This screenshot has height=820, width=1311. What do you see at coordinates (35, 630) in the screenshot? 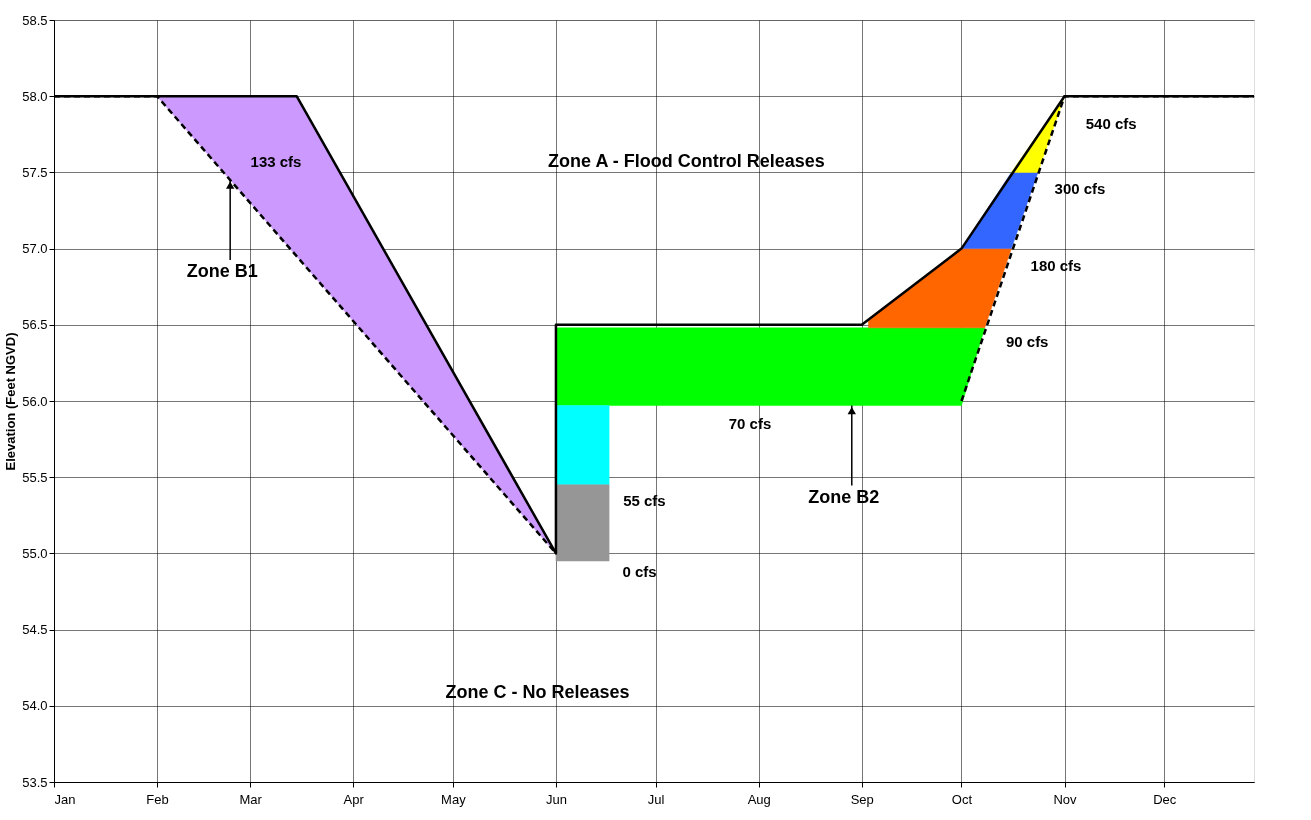
I see `y-tick-label: 54.5` at bounding box center [35, 630].